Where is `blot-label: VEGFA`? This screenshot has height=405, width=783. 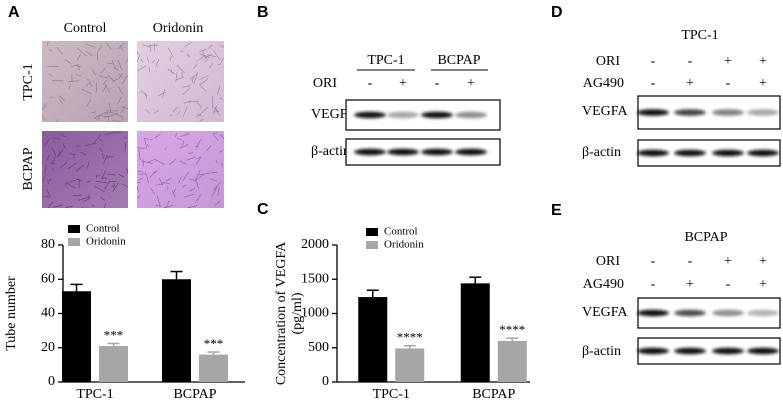 blot-label: VEGFA is located at coordinates (605, 312).